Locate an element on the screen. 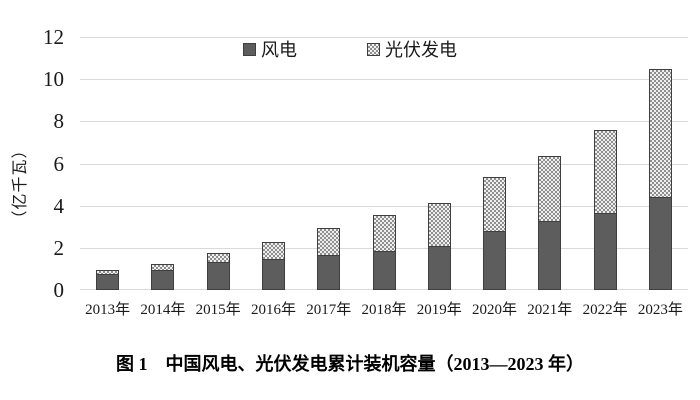 The height and width of the screenshot is (400, 700). stacked-bar-2020年 is located at coordinates (495, 163).